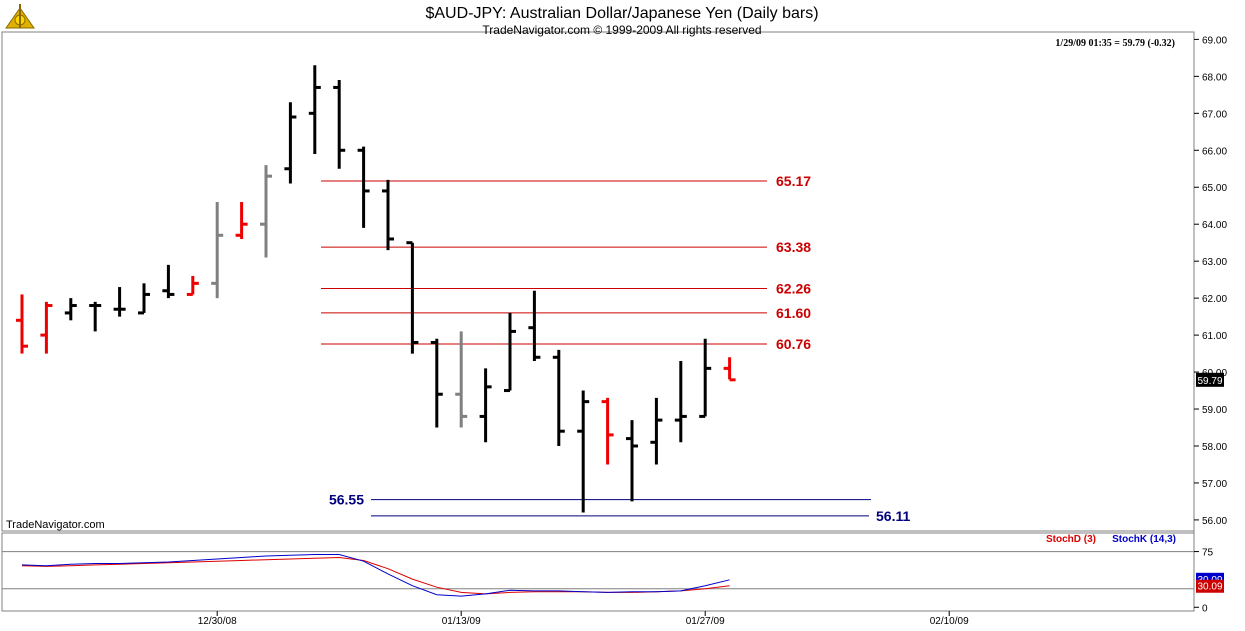 The height and width of the screenshot is (631, 1245). What do you see at coordinates (1214, 336) in the screenshot?
I see `price-y-tick-label: 61.00` at bounding box center [1214, 336].